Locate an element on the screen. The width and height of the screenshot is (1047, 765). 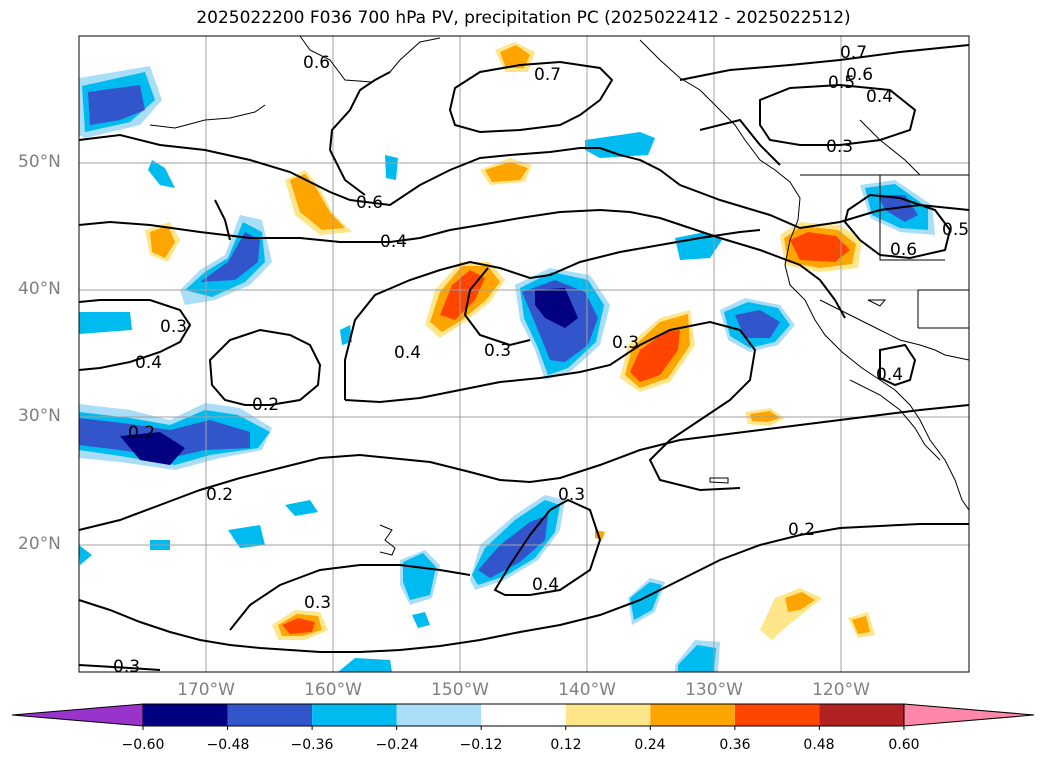
colorbar-tick: 0.24 is located at coordinates (650, 745).